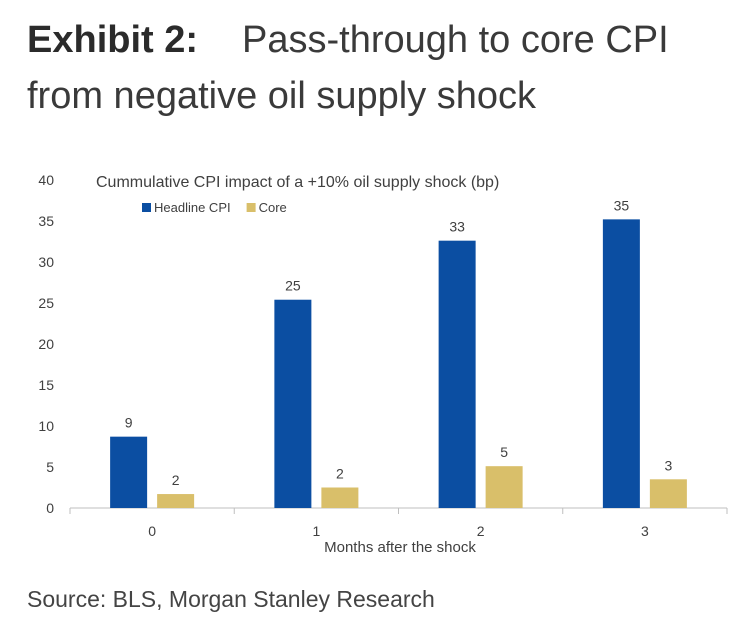  What do you see at coordinates (645, 531) in the screenshot?
I see `x-tick-label: 3` at bounding box center [645, 531].